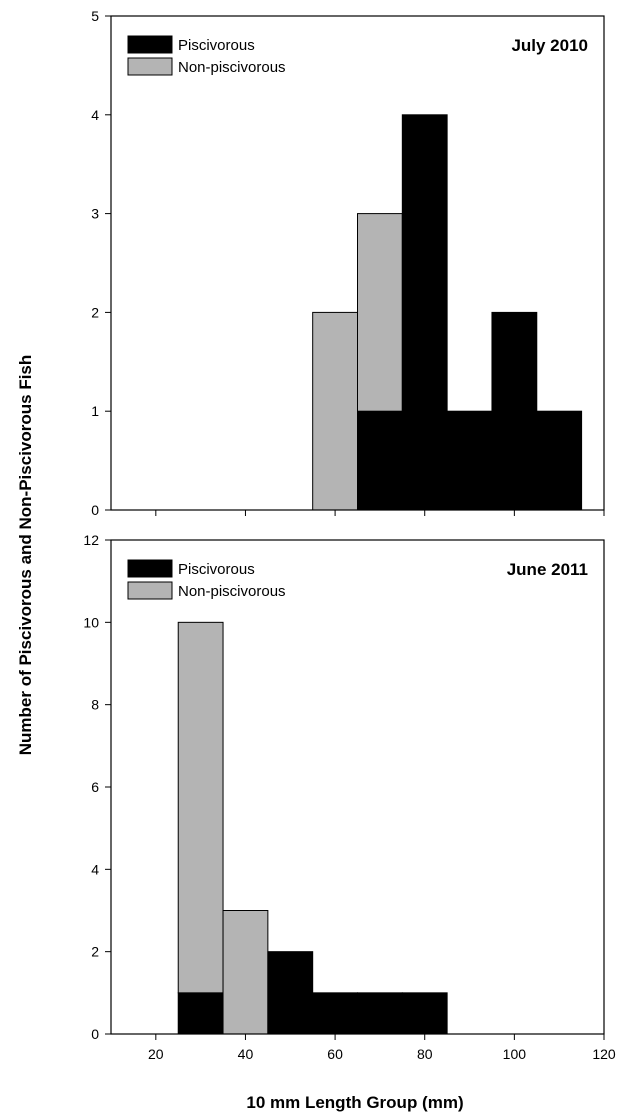 Image resolution: width=621 pixels, height=1120 pixels. What do you see at coordinates (604, 1054) in the screenshot?
I see `x-tick-label: 120` at bounding box center [604, 1054].